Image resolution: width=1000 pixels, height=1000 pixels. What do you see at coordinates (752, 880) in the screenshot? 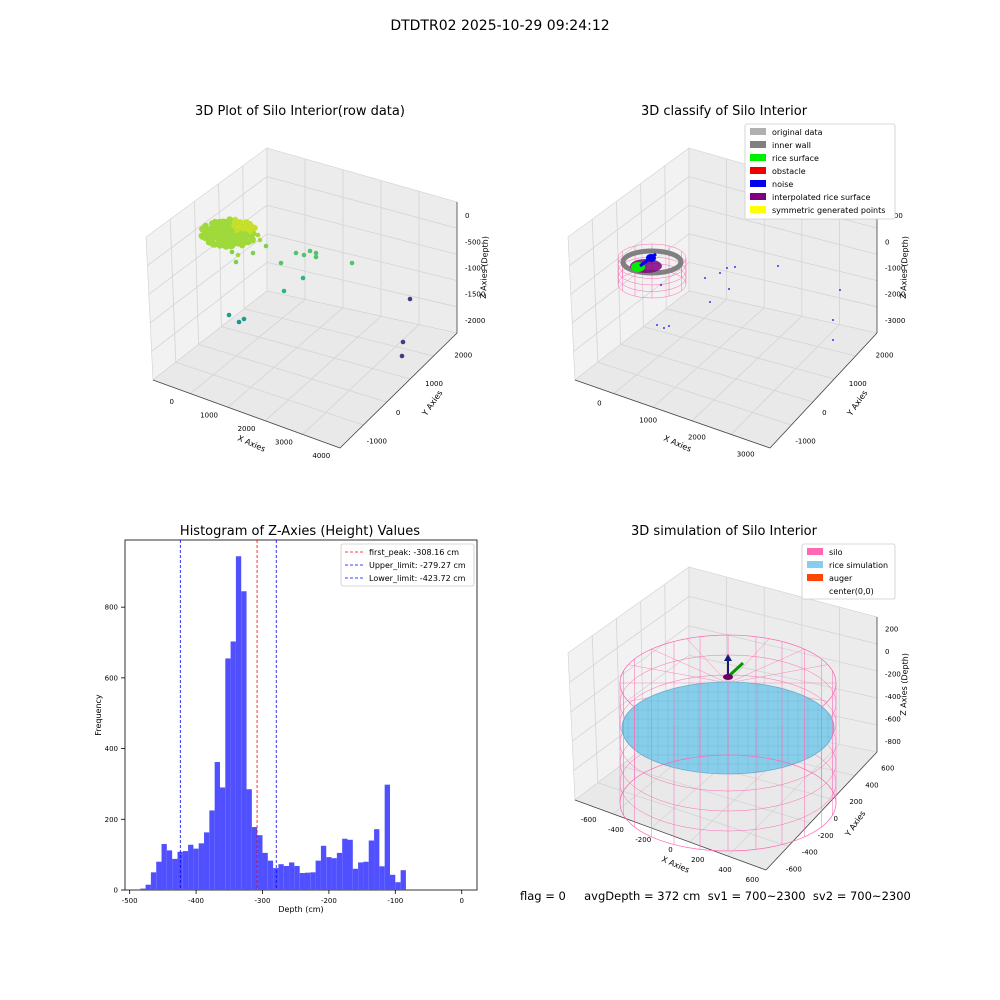
I see `p4-x-tick-label: 600` at bounding box center [752, 880].